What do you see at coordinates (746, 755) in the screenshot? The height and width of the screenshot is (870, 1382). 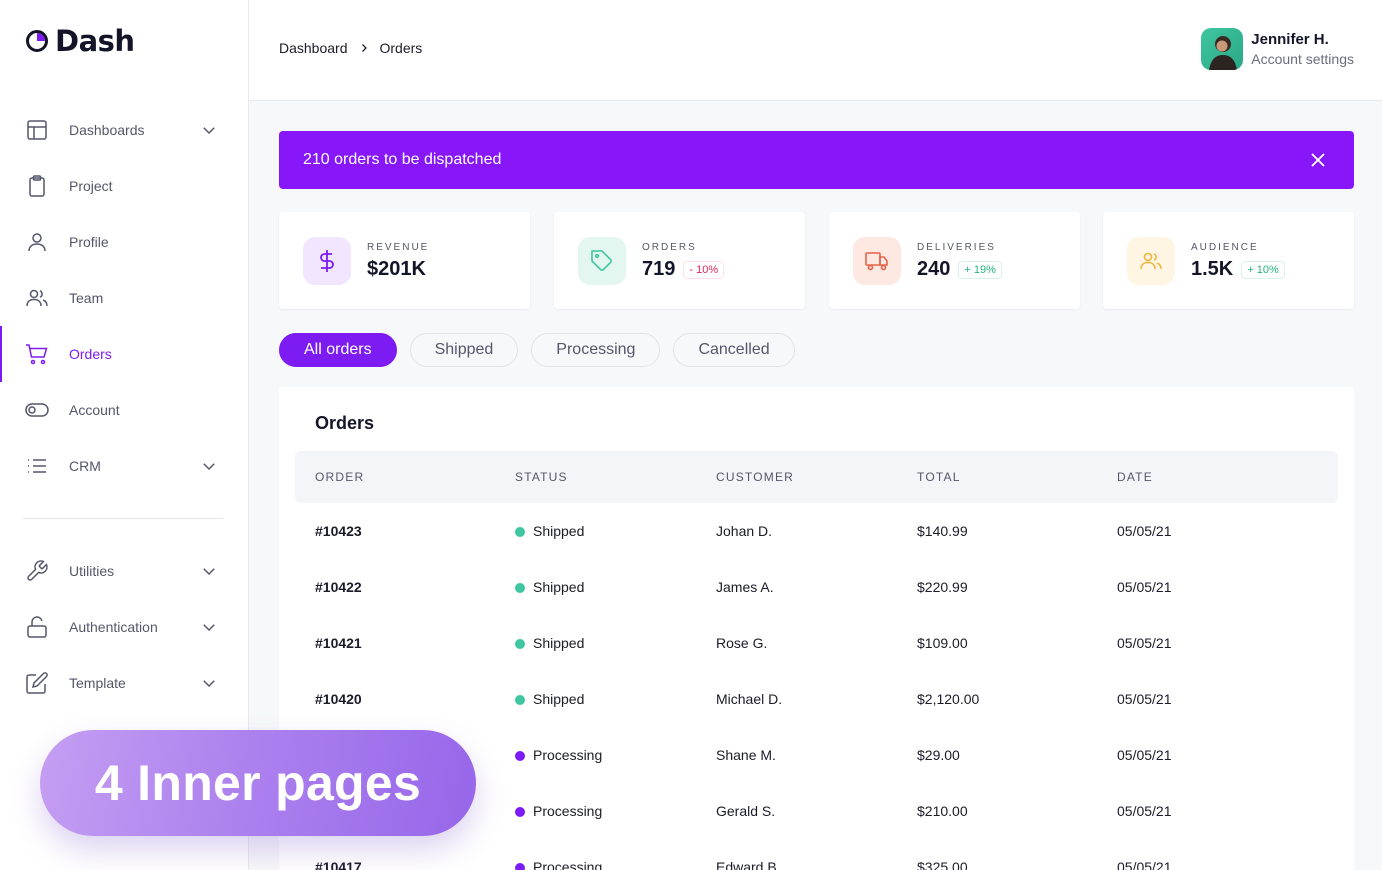 I see `customer-name: Shane M.` at bounding box center [746, 755].